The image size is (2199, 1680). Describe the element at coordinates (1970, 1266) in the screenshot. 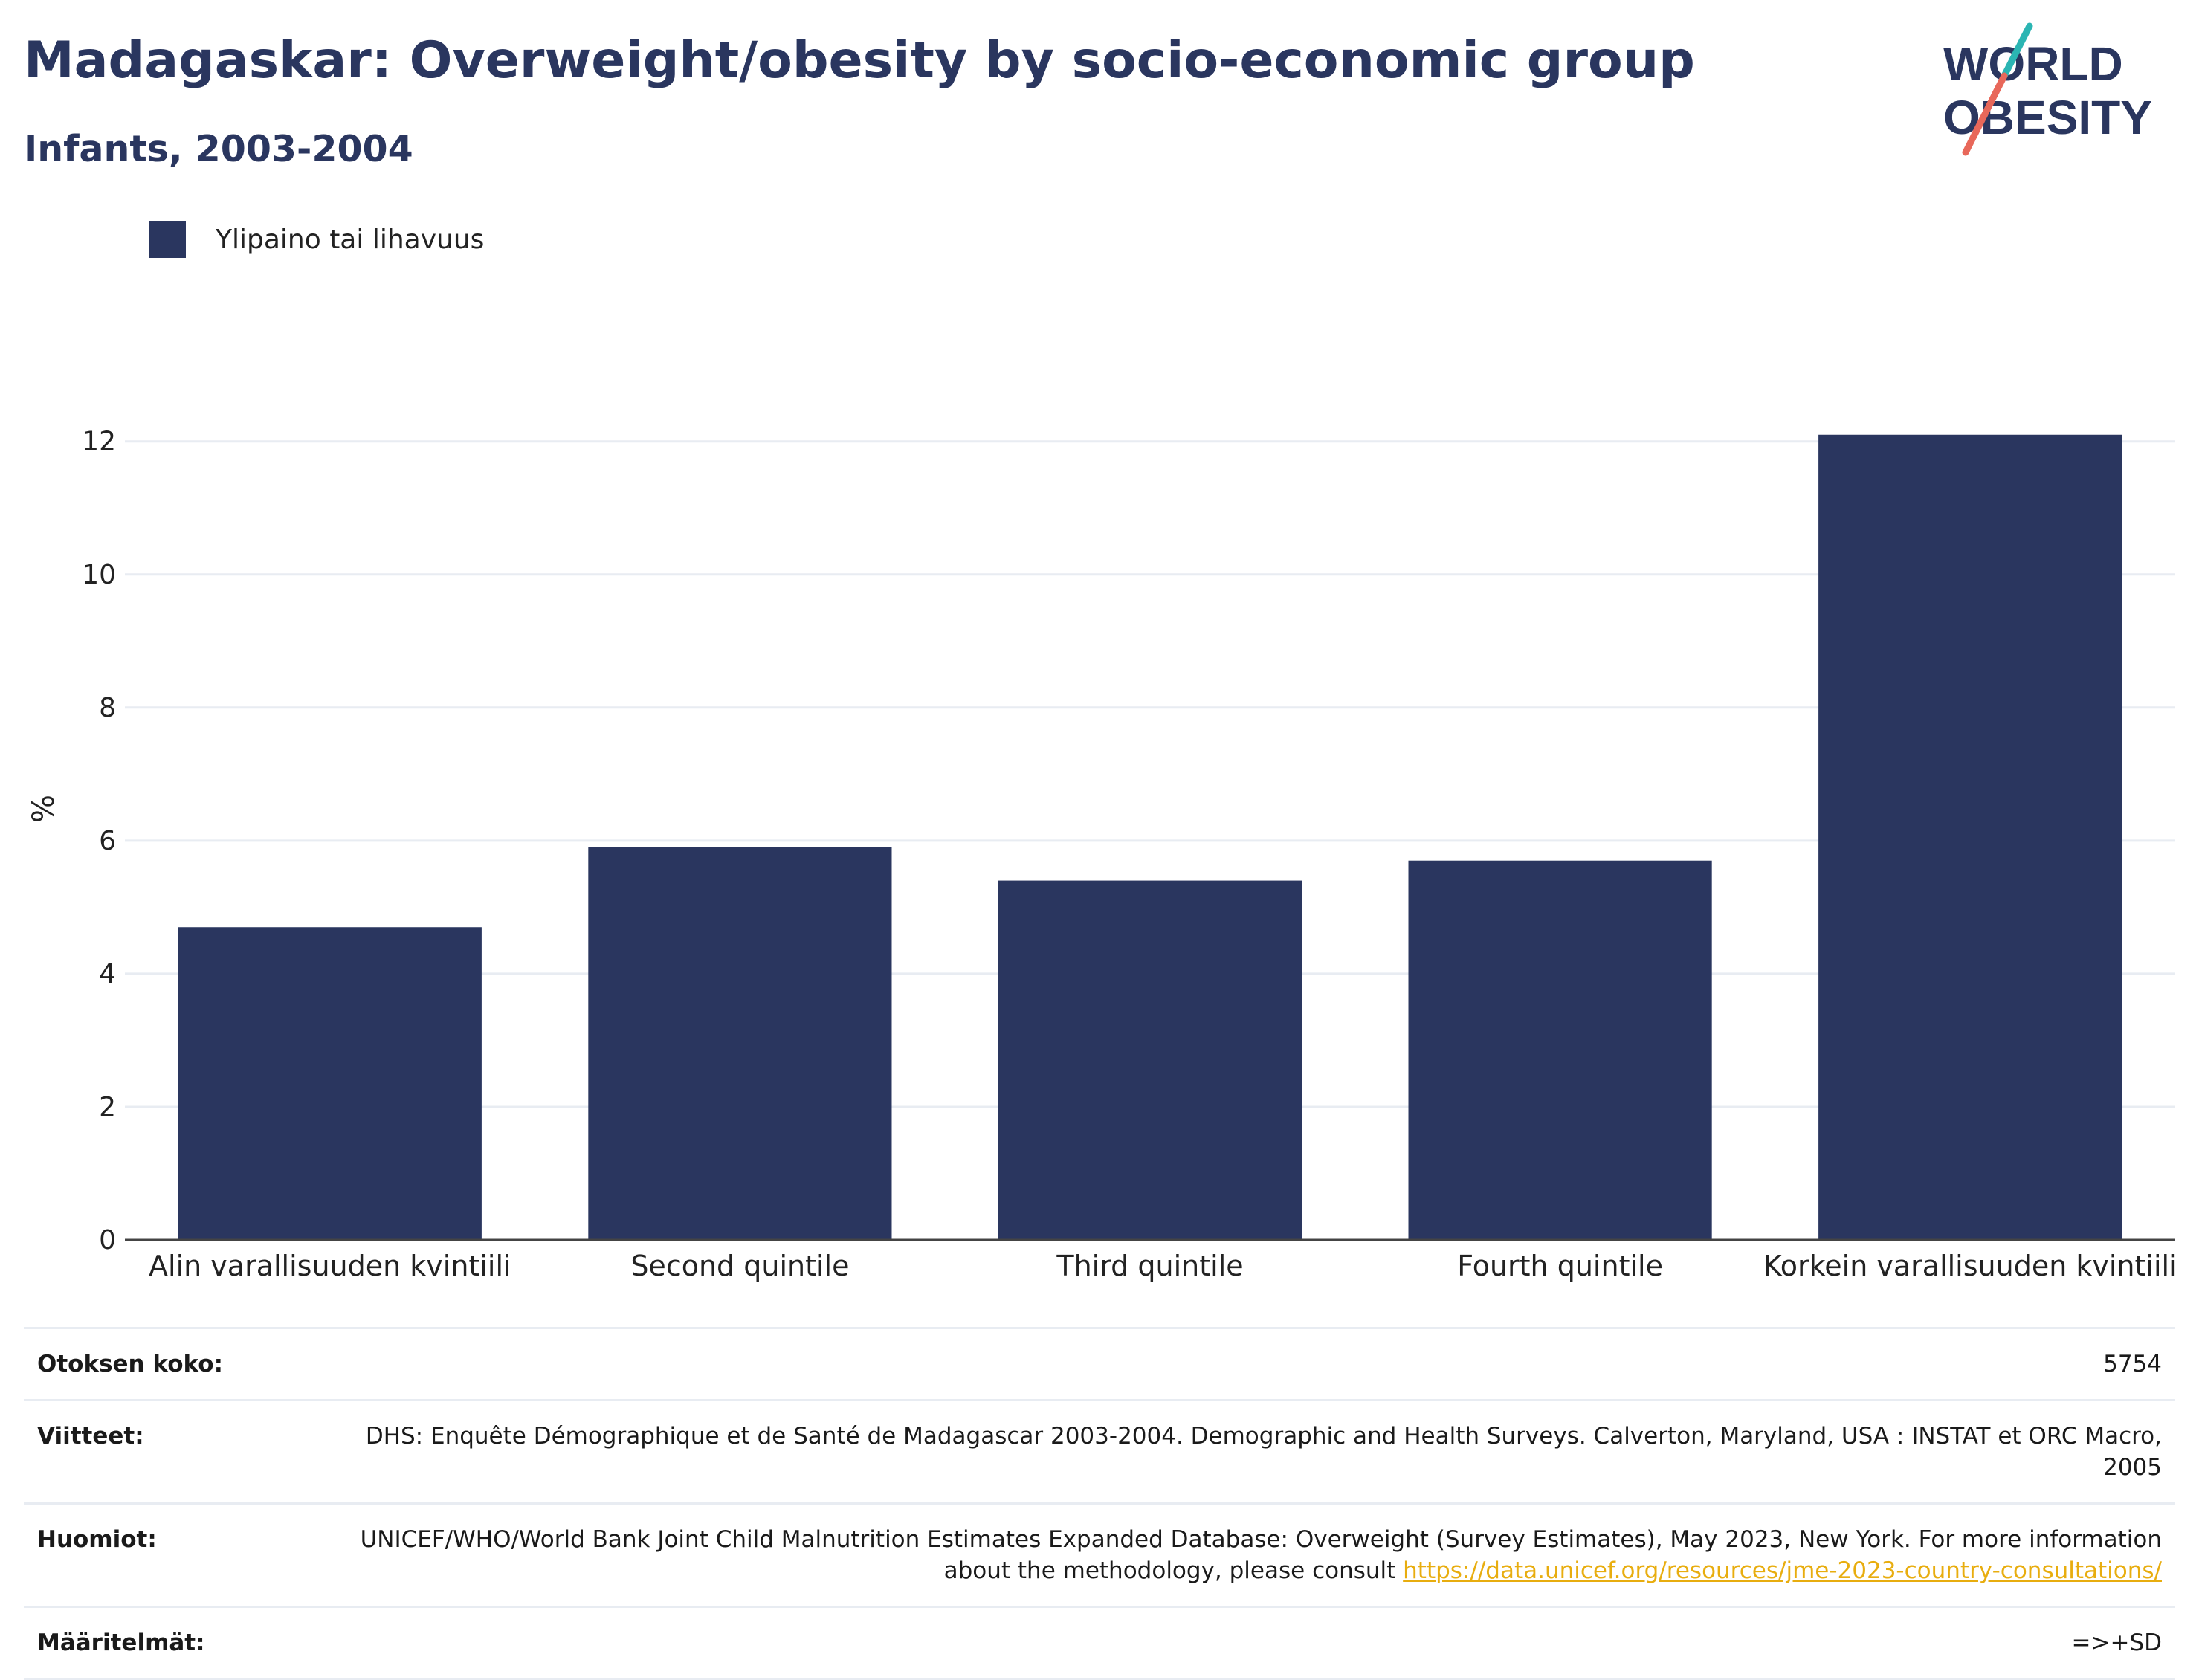

I see `x-tick-label: Korkein varallisuuden kvintiili` at that location.